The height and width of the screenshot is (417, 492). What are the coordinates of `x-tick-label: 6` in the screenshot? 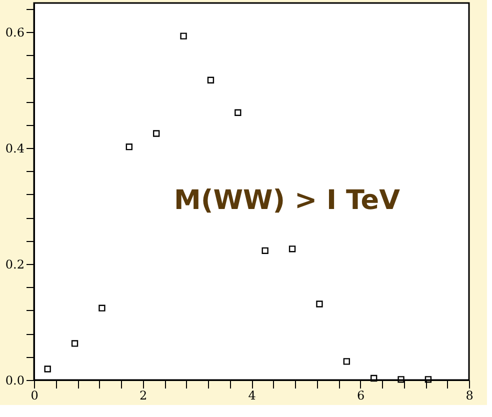 It's located at (360, 395).